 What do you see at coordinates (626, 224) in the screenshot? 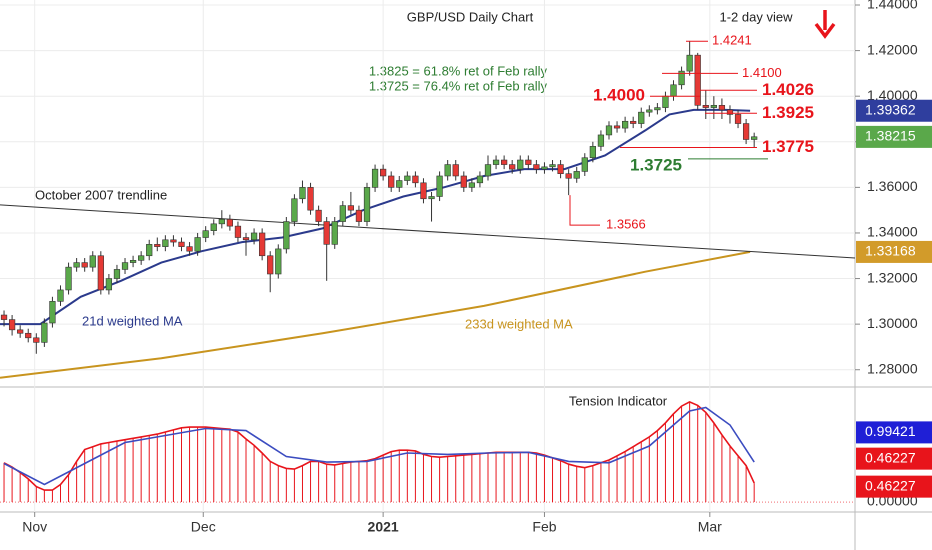
I see `level-label: 1.3566` at bounding box center [626, 224].